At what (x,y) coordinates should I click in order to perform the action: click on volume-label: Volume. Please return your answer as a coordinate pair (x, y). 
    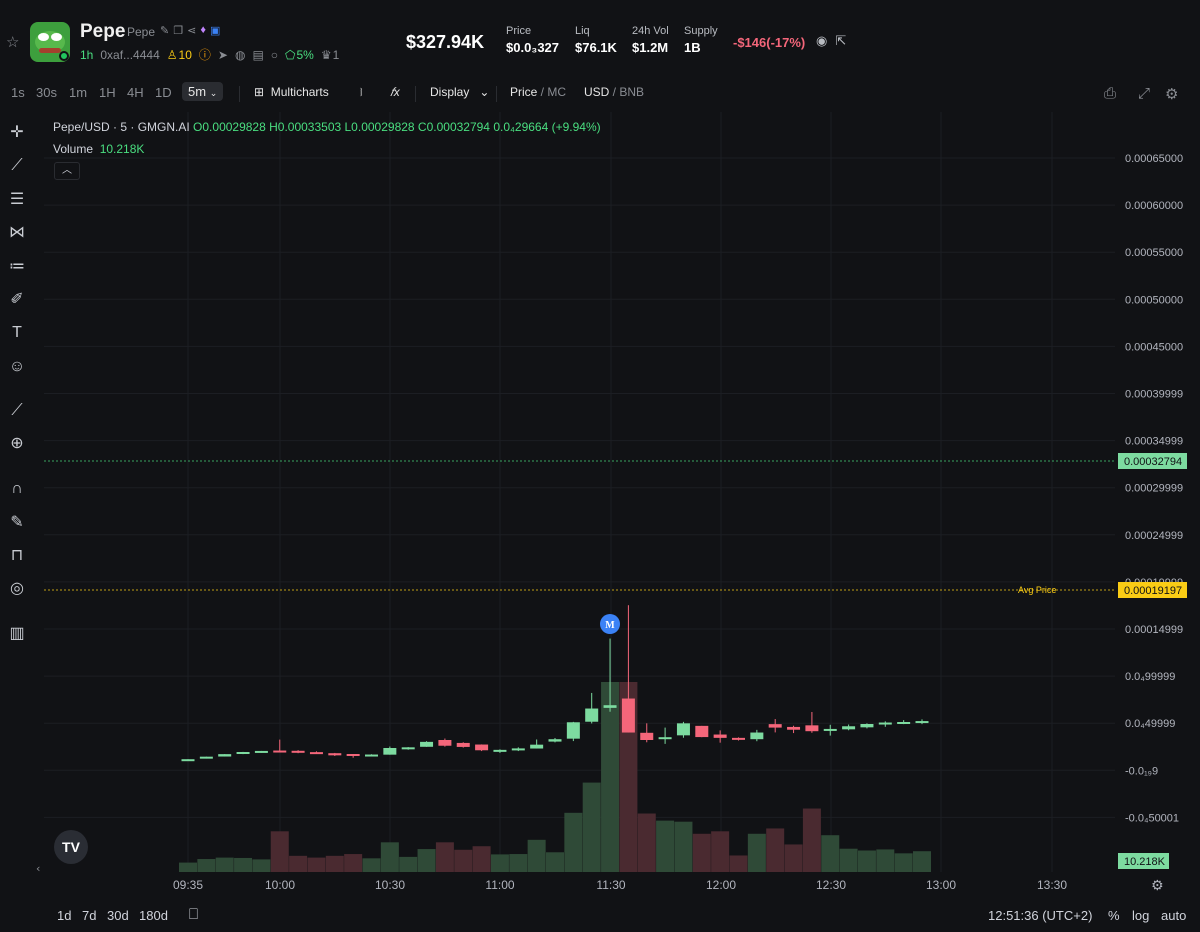
    Looking at the image, I should click on (73, 149).